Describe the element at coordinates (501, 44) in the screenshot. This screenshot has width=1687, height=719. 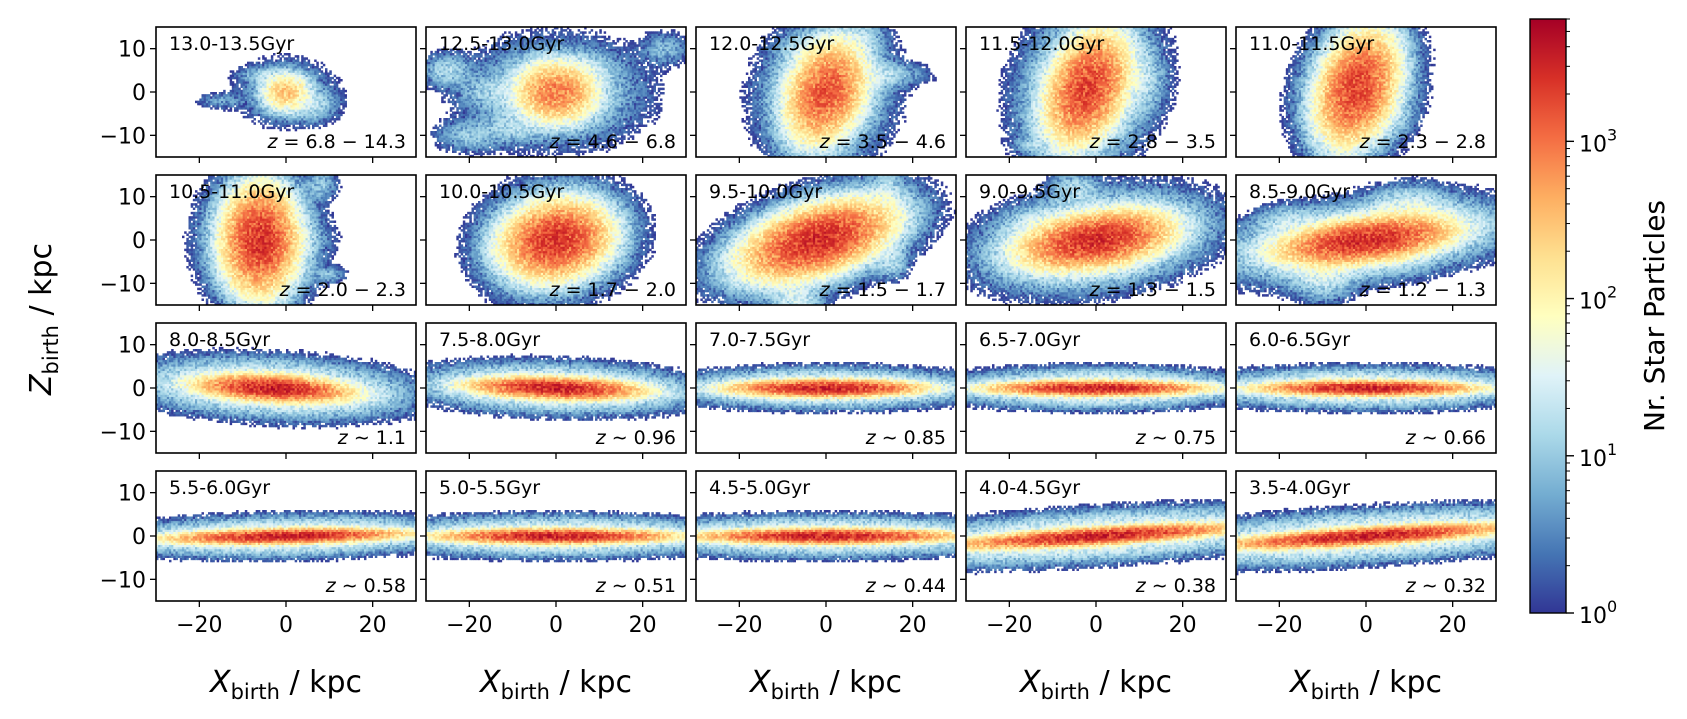
I see `age-range-label: 12.5-13.0Gyr` at that location.